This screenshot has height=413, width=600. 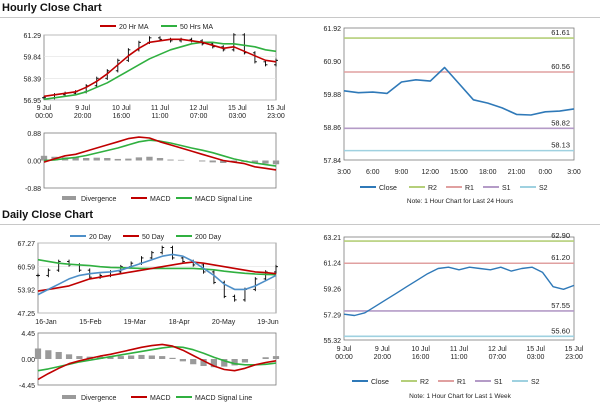 What do you see at coordinates (560, 330) in the screenshot?
I see `daily-level-label-s2: 55.60` at bounding box center [560, 330].